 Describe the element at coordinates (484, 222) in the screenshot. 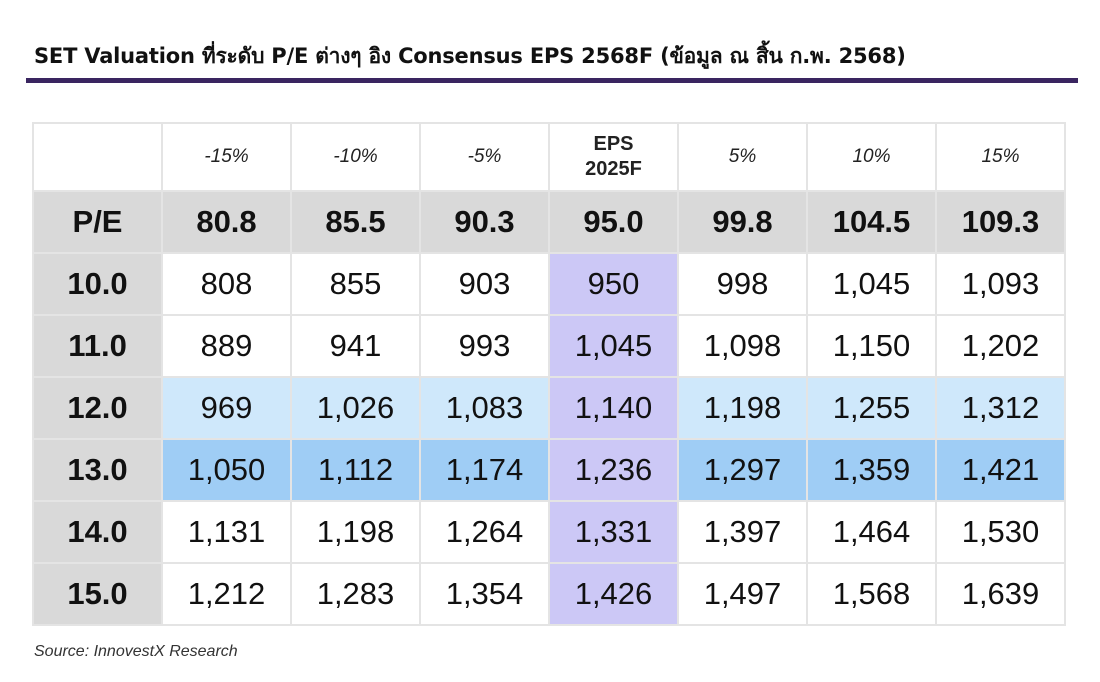

I see `eps-value-cell: 90.3` at that location.